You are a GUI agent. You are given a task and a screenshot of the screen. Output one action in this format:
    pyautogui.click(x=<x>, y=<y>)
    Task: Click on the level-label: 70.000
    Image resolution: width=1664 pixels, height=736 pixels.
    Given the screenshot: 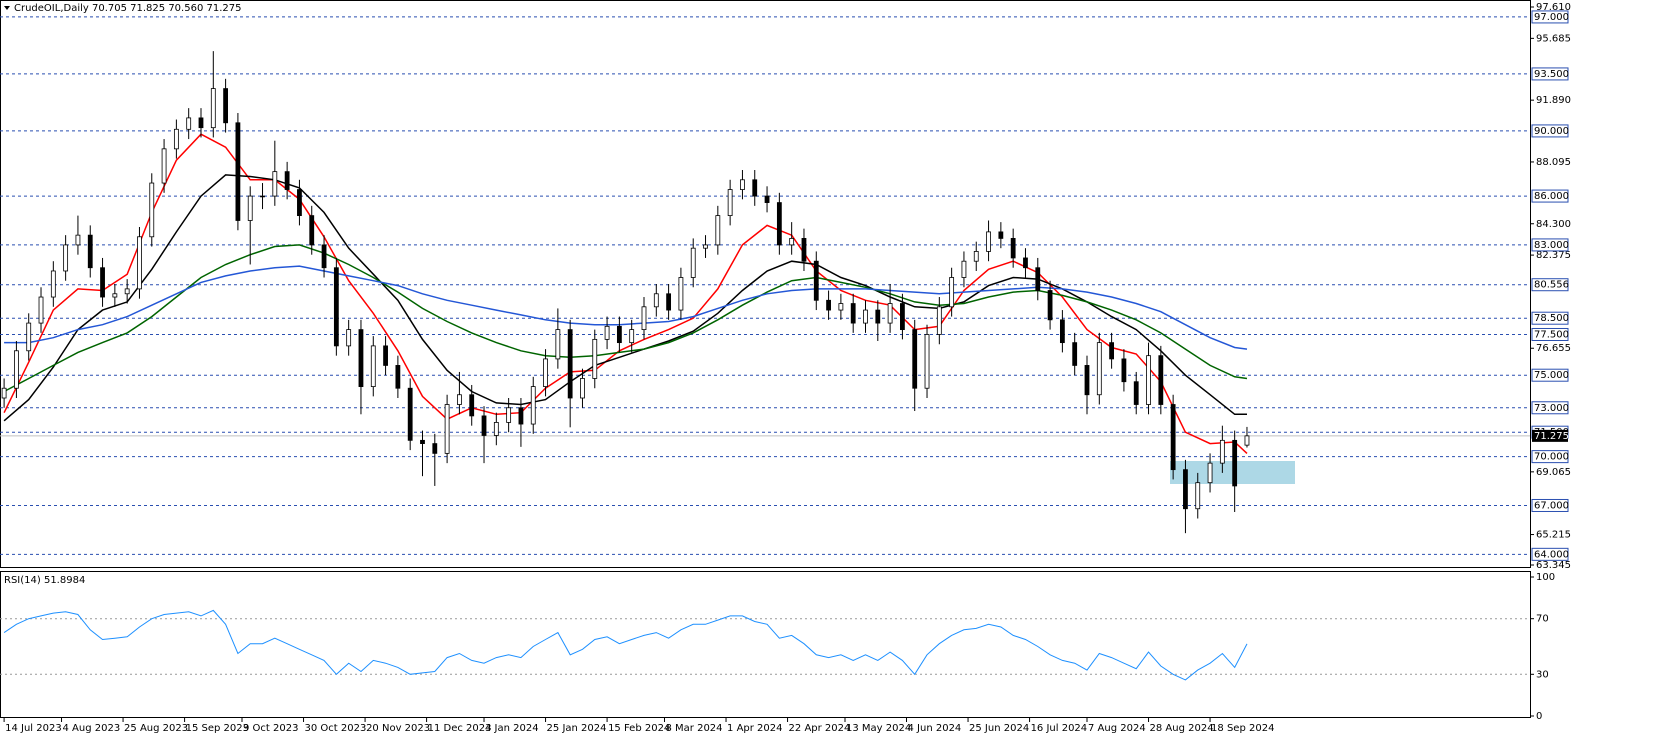 What is the action you would take?
    pyautogui.click(x=1551, y=457)
    